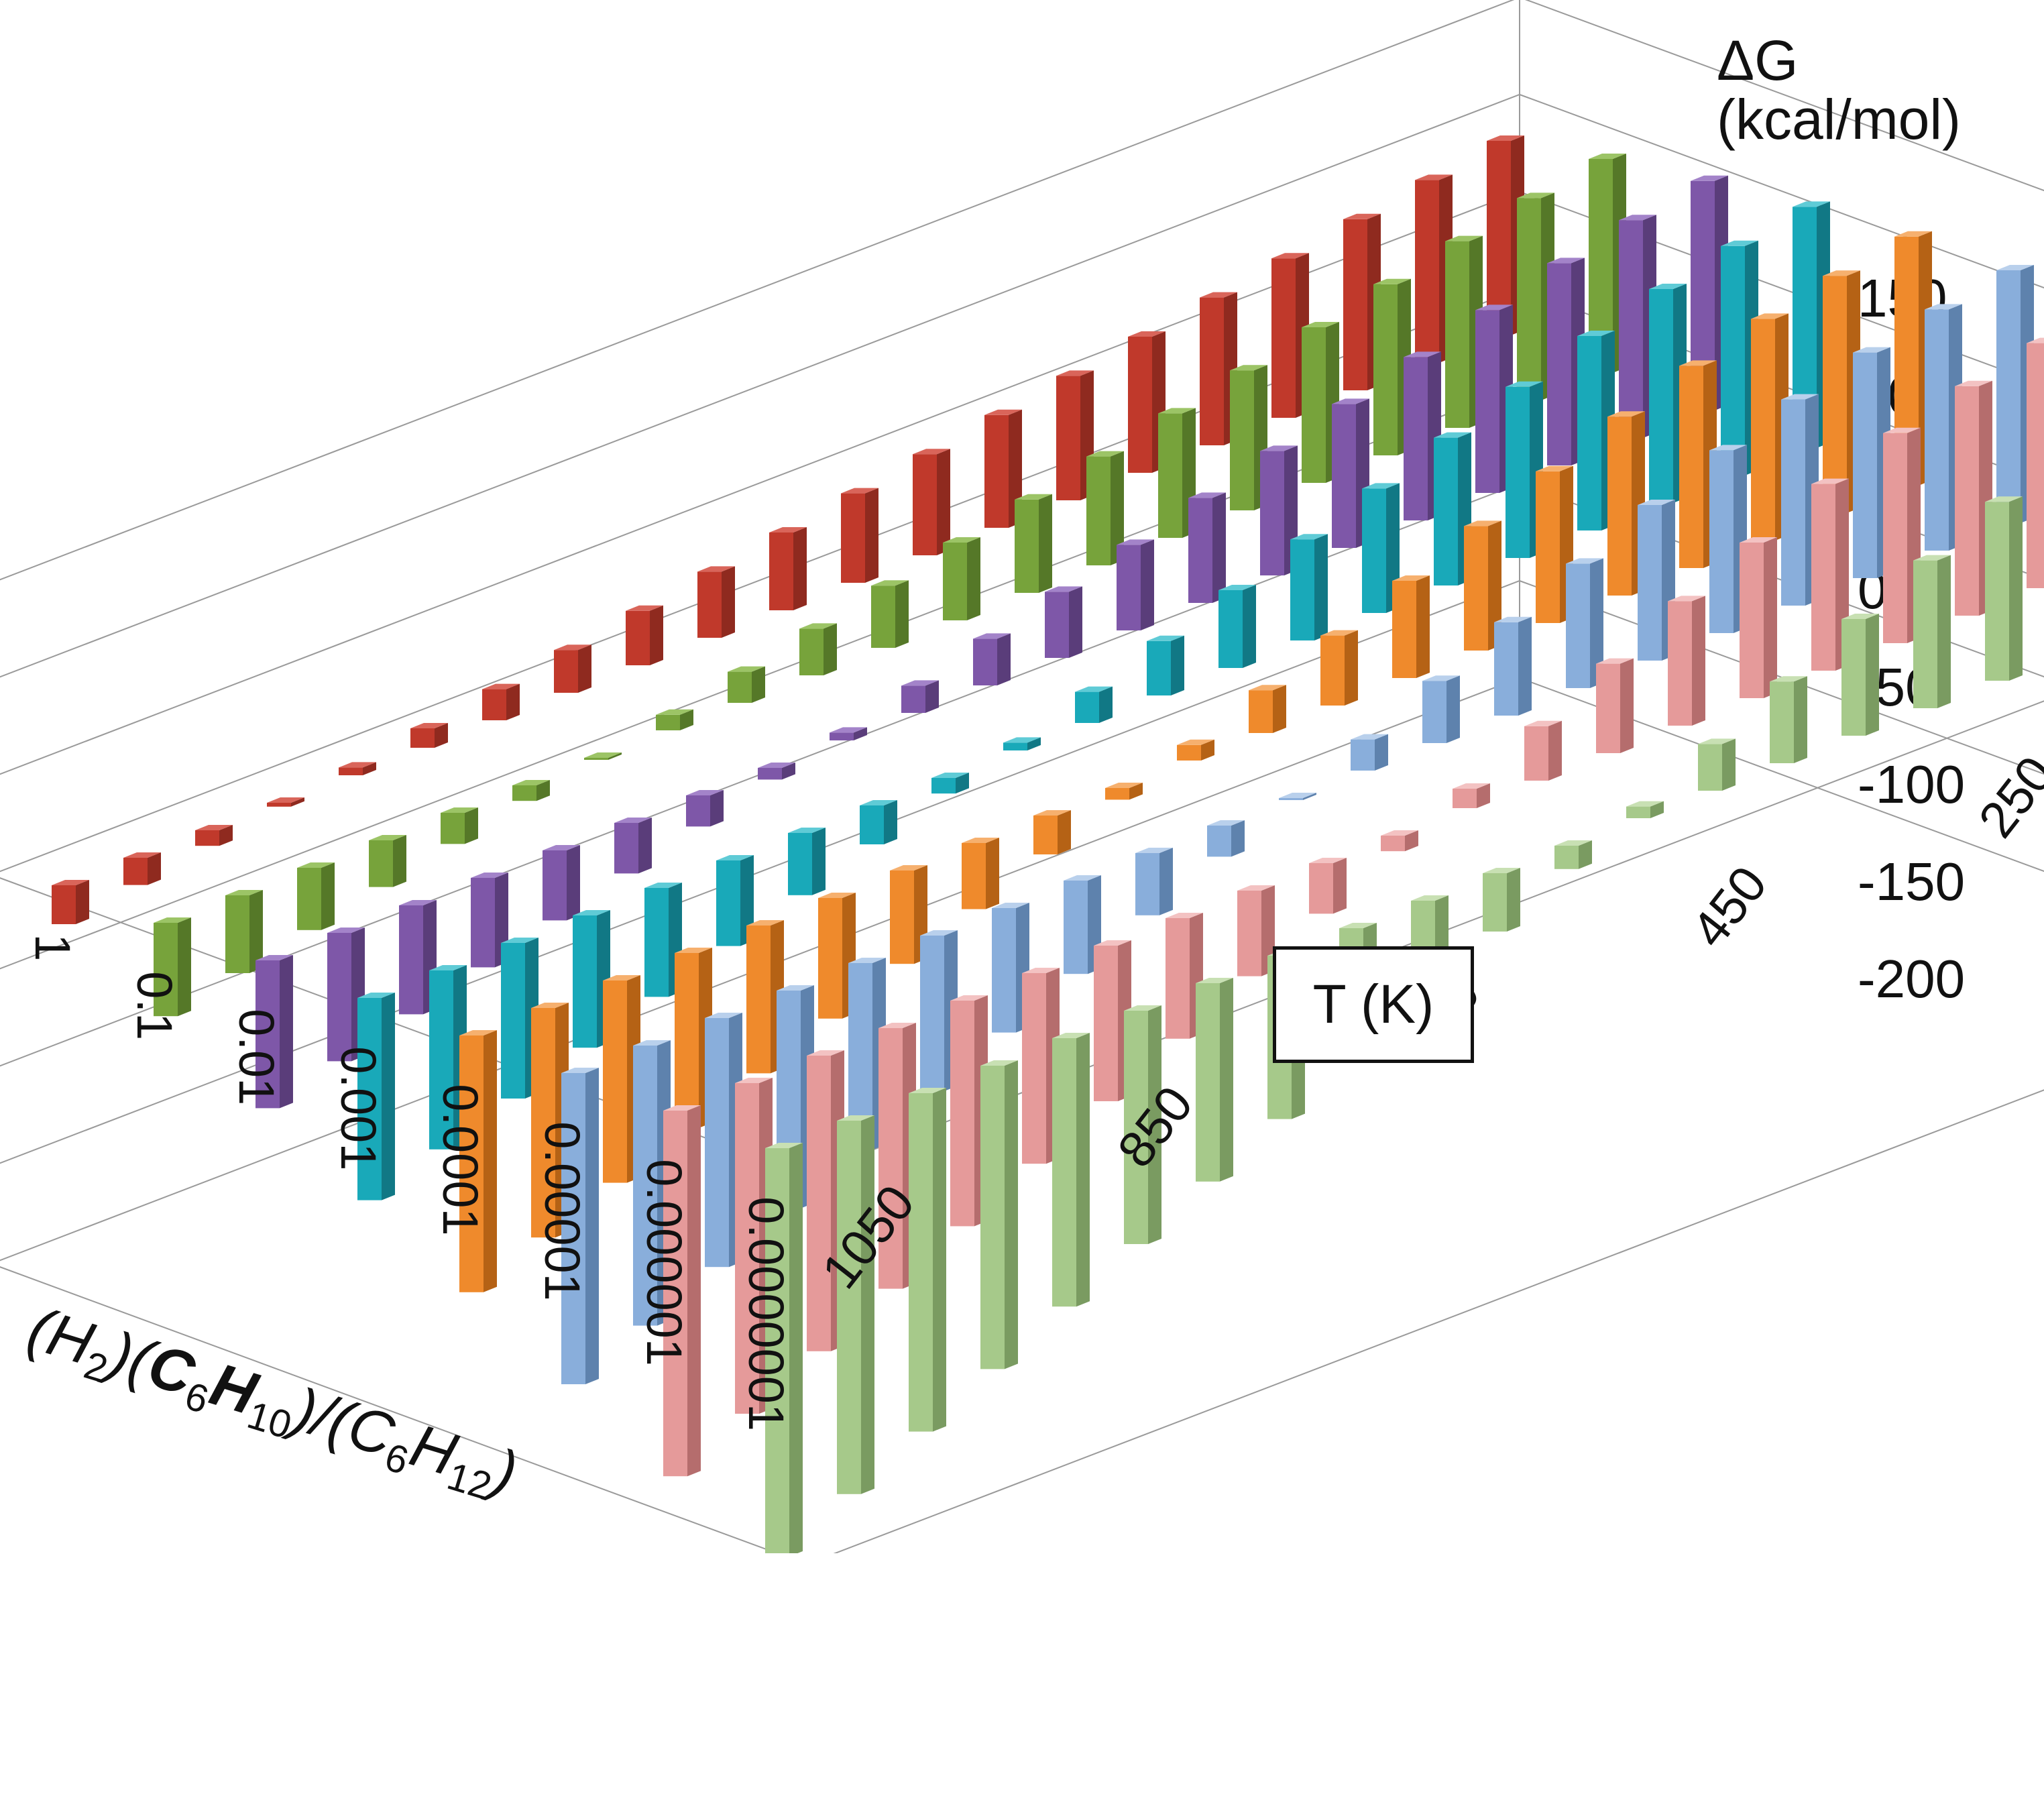  I want to click on z-axis-title: ΔG (kcal/mol), so click(1839, 89).